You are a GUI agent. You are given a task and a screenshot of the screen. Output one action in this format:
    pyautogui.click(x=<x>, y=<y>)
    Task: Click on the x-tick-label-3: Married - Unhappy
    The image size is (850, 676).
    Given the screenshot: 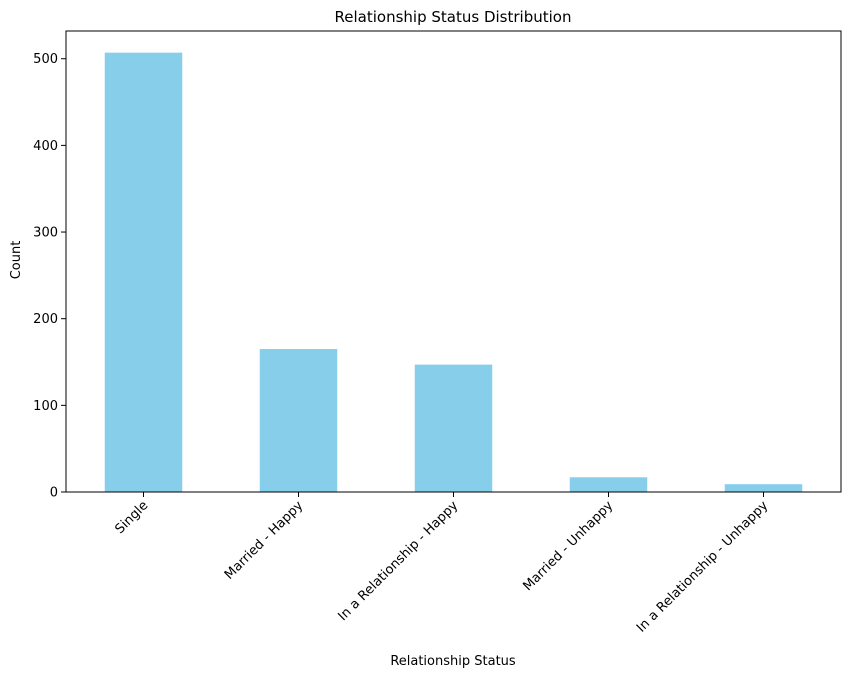 What is the action you would take?
    pyautogui.click(x=568, y=546)
    